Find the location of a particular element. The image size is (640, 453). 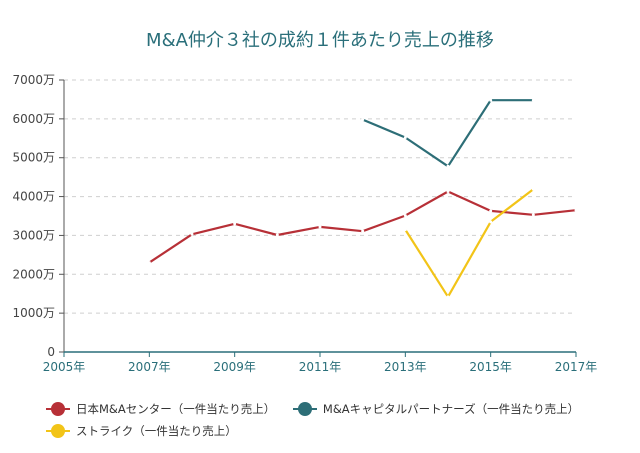

legend-item-ma-capital-partners: M&Aキャピタルパートナーズ（一件当たり売上） is located at coordinates (436, 409).